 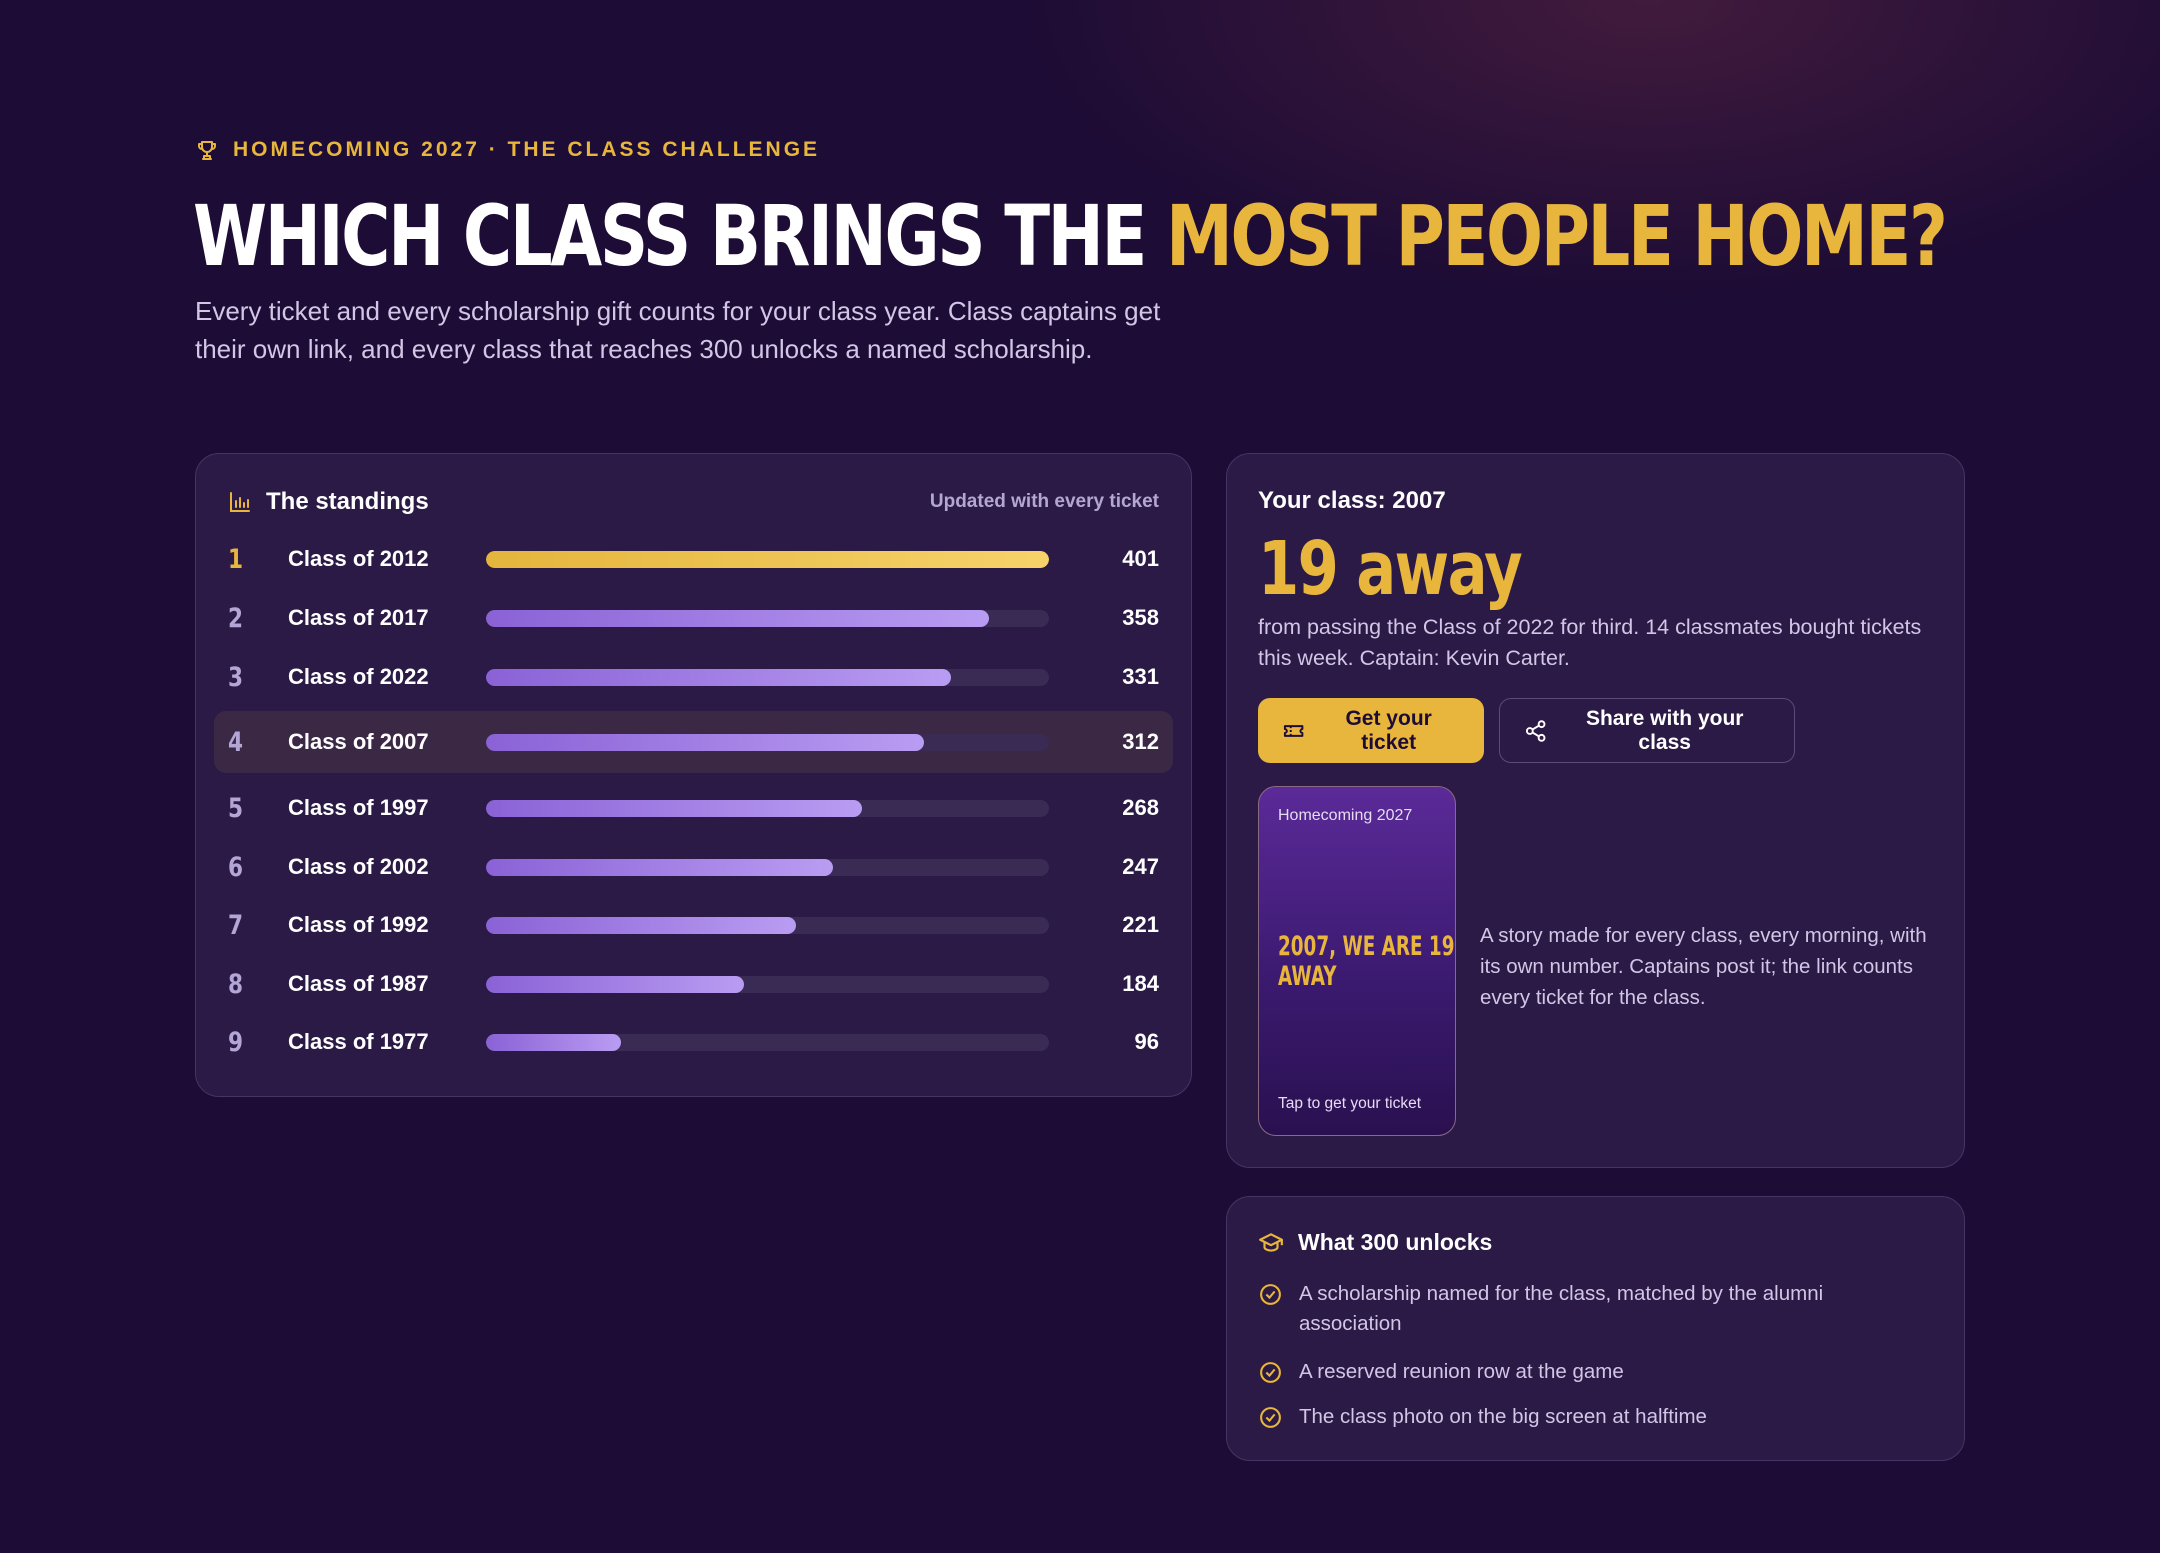 What do you see at coordinates (1140, 866) in the screenshot?
I see `ticket-count: 247` at bounding box center [1140, 866].